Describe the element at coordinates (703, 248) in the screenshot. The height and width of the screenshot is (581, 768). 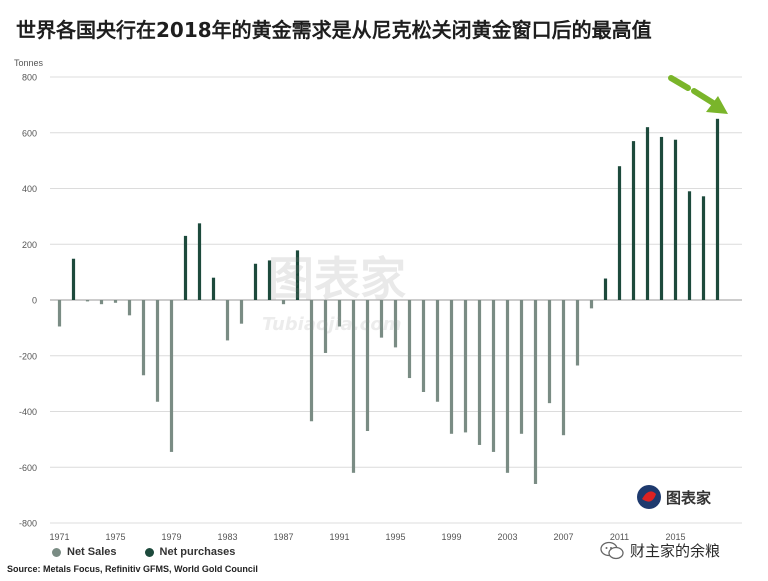
I see `bar-2017` at that location.